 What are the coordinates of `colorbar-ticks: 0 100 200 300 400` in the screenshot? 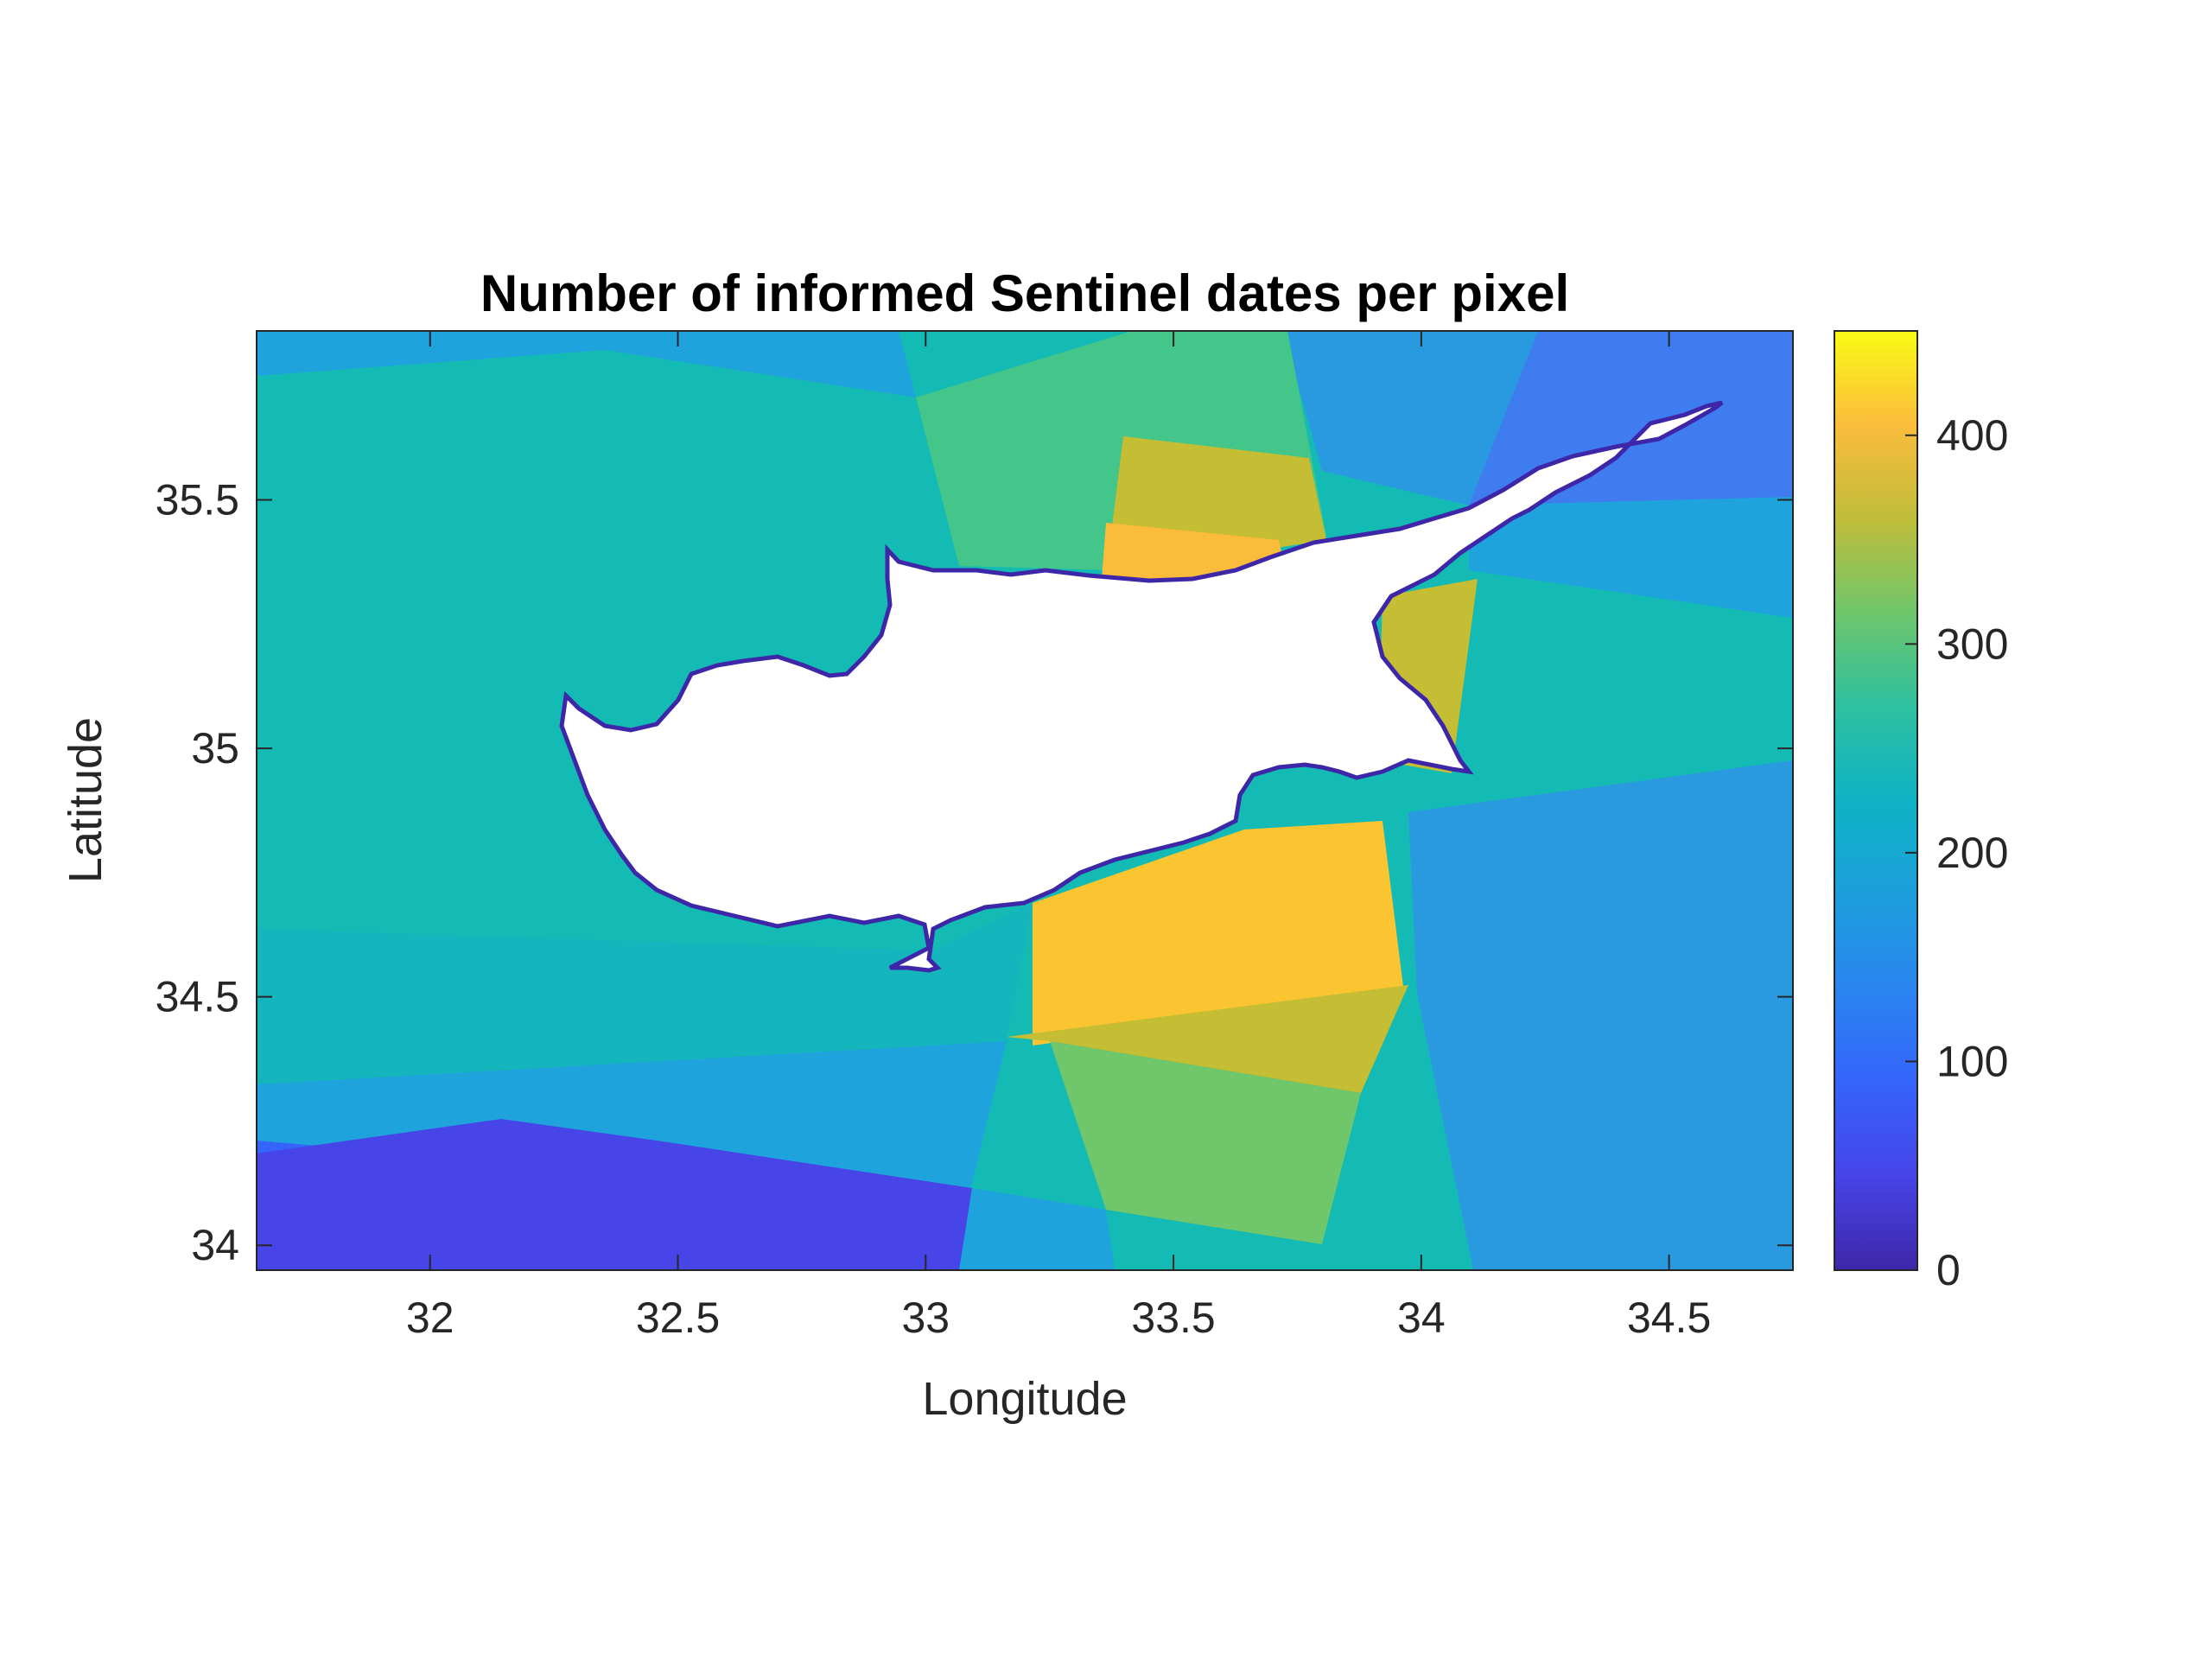 It's located at (1956, 852).